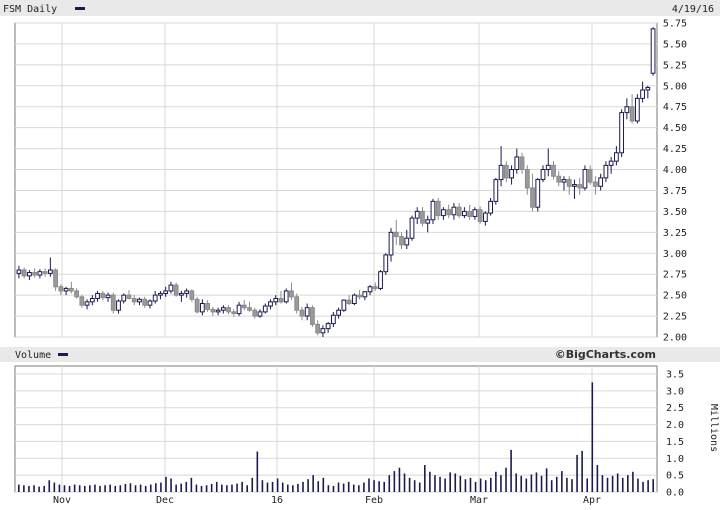  Describe the element at coordinates (675, 128) in the screenshot. I see `price-y-tick-label: 4.50` at that location.